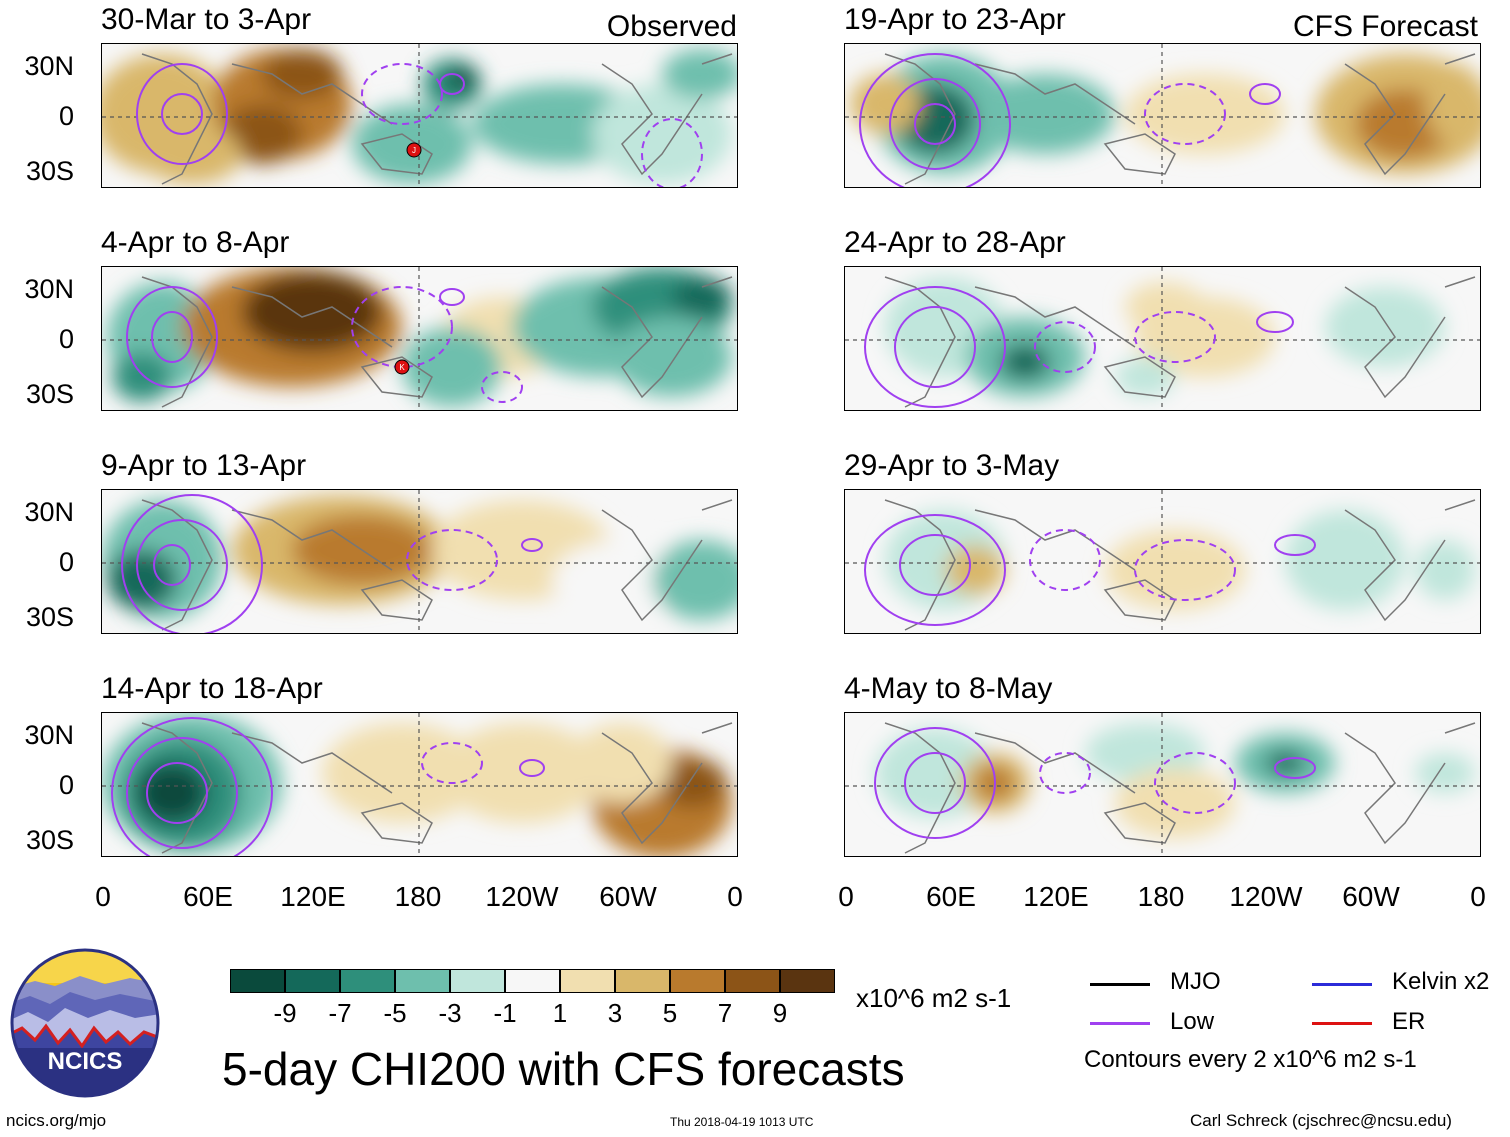  I want to click on legend-mjo-label: MJO, so click(1195, 981).